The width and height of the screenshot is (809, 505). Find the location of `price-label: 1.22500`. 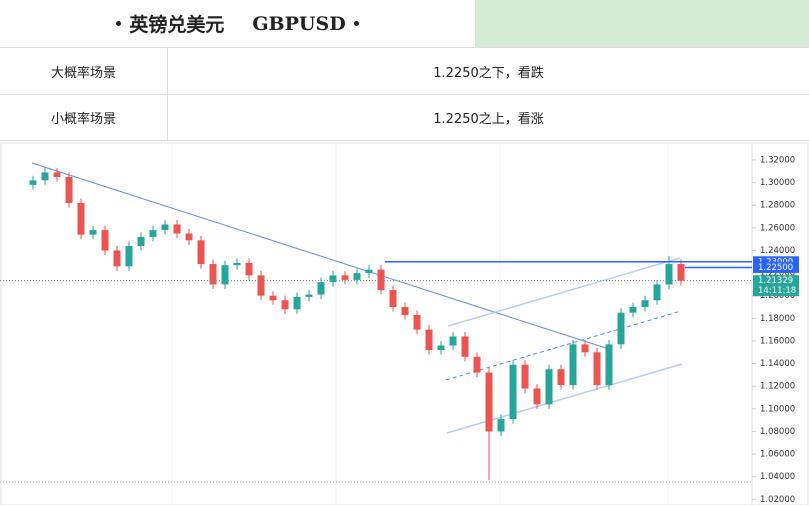

price-label: 1.22500 is located at coordinates (775, 268).